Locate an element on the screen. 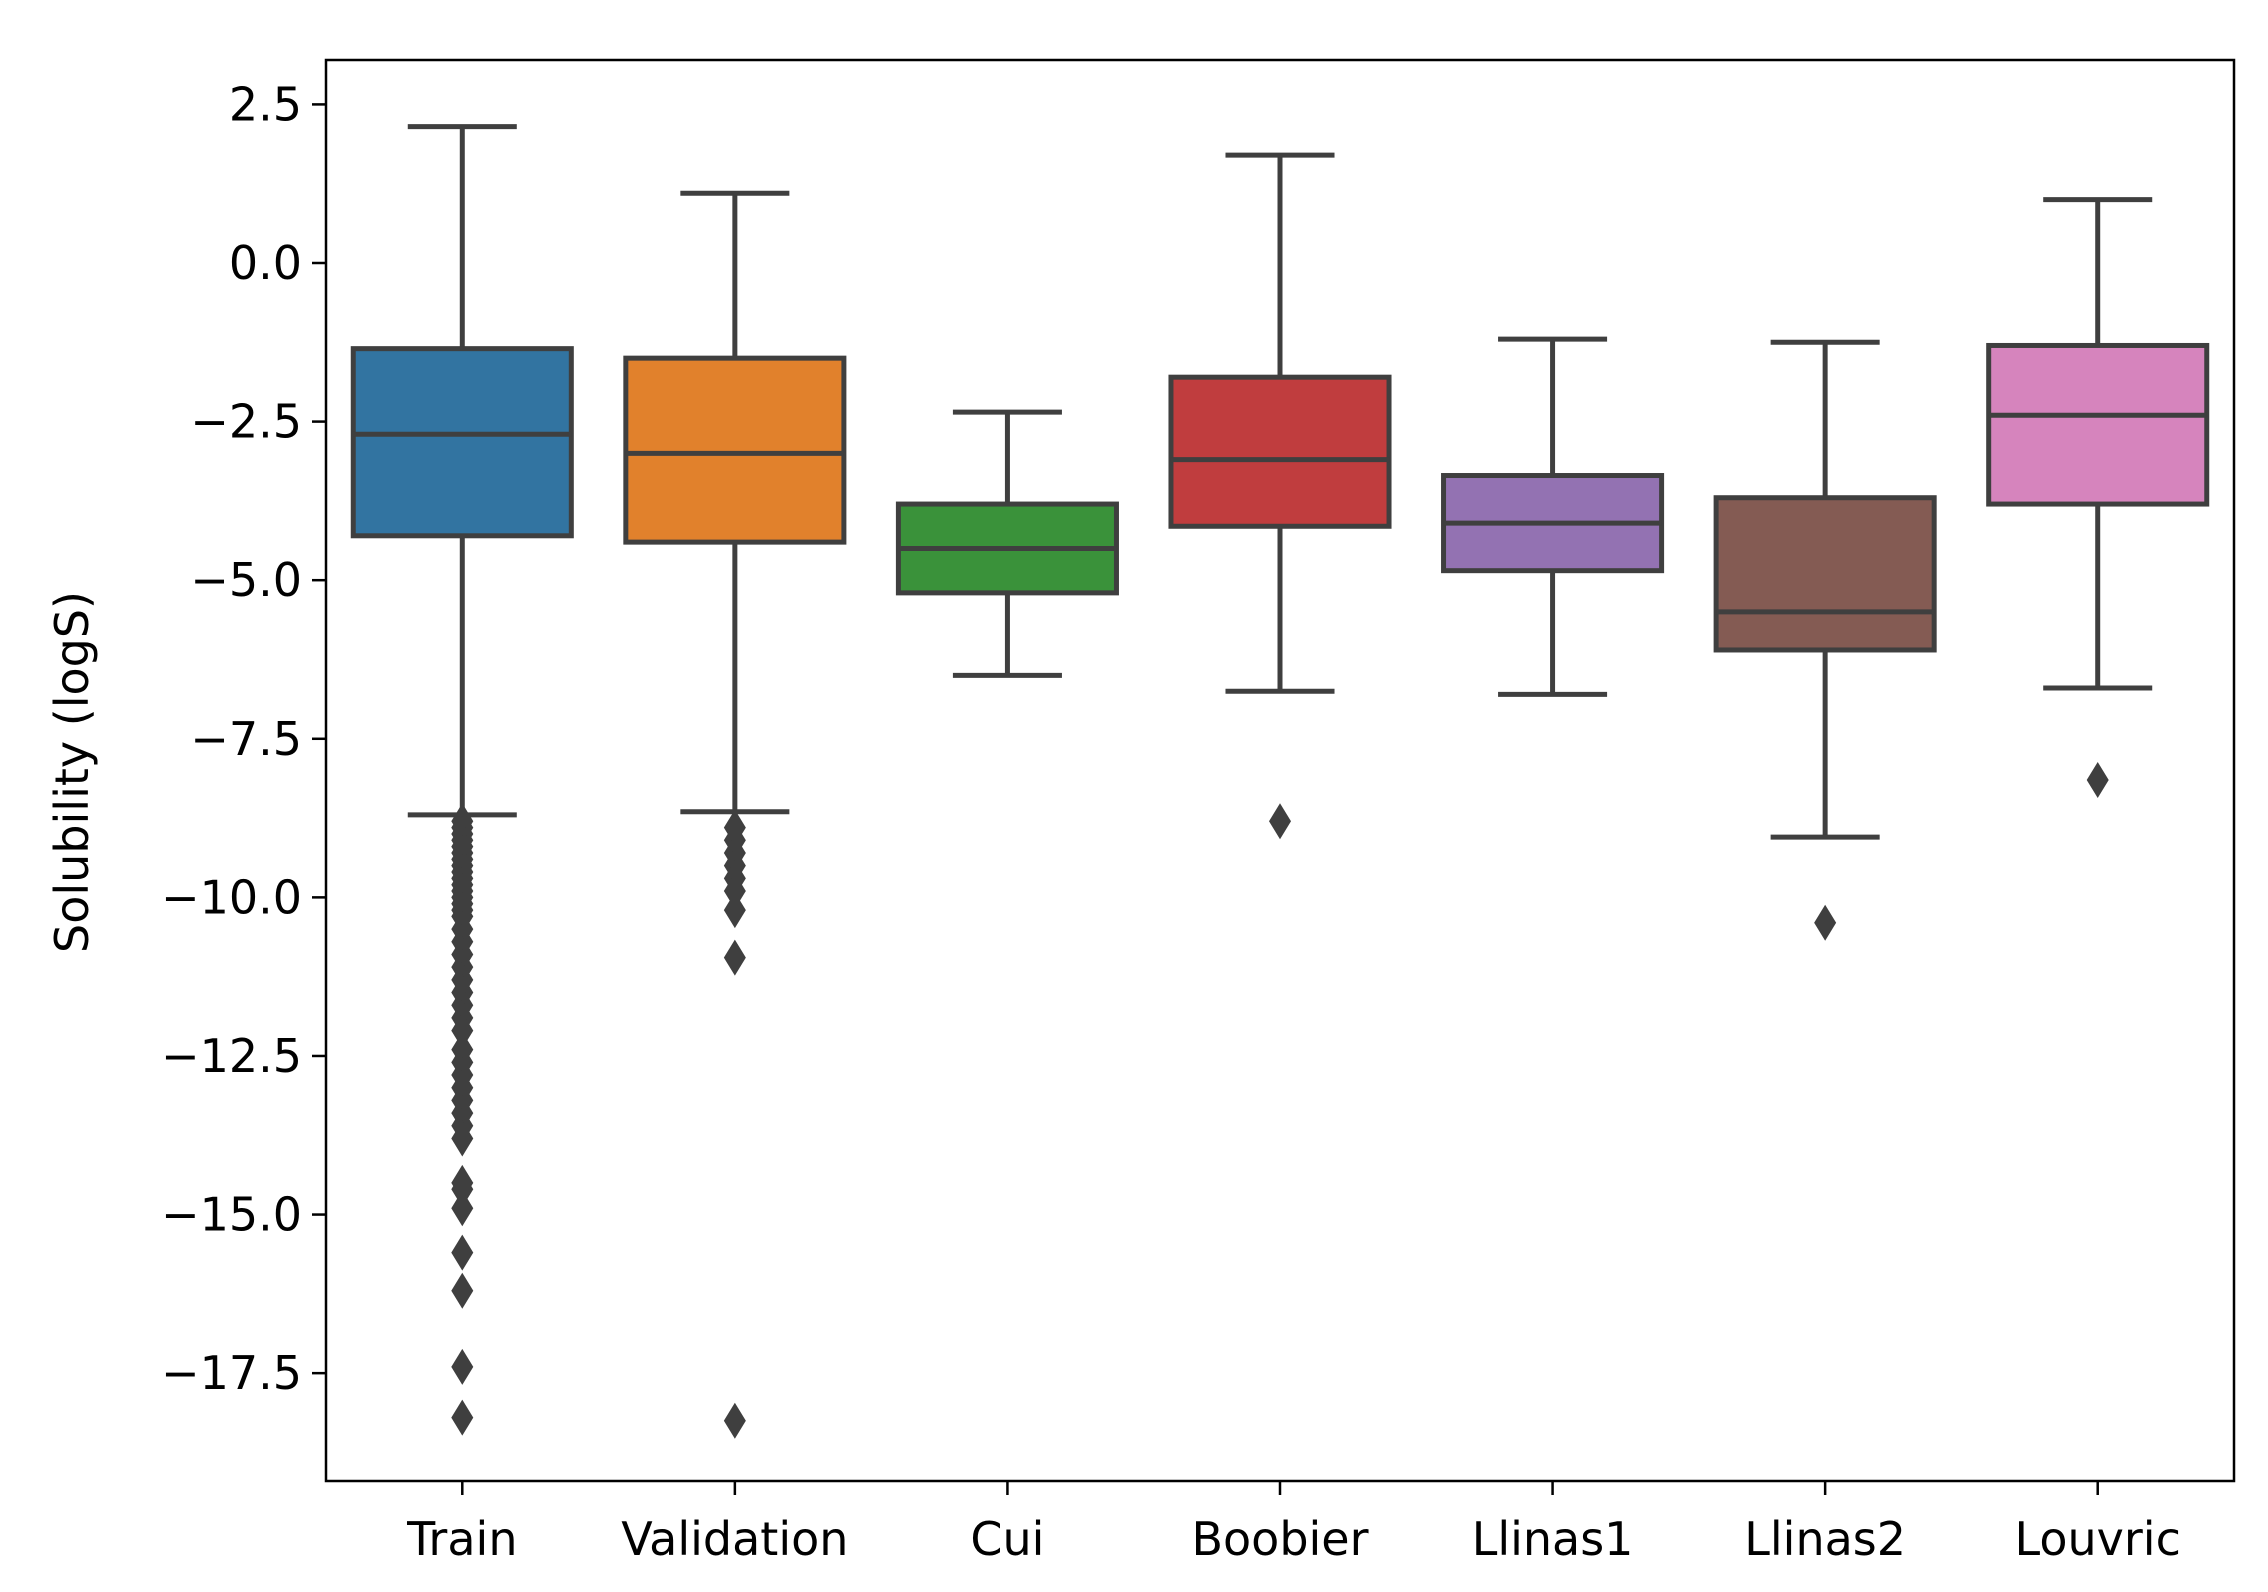  x-tick-label: Llinas1 is located at coordinates (1553, 1539).